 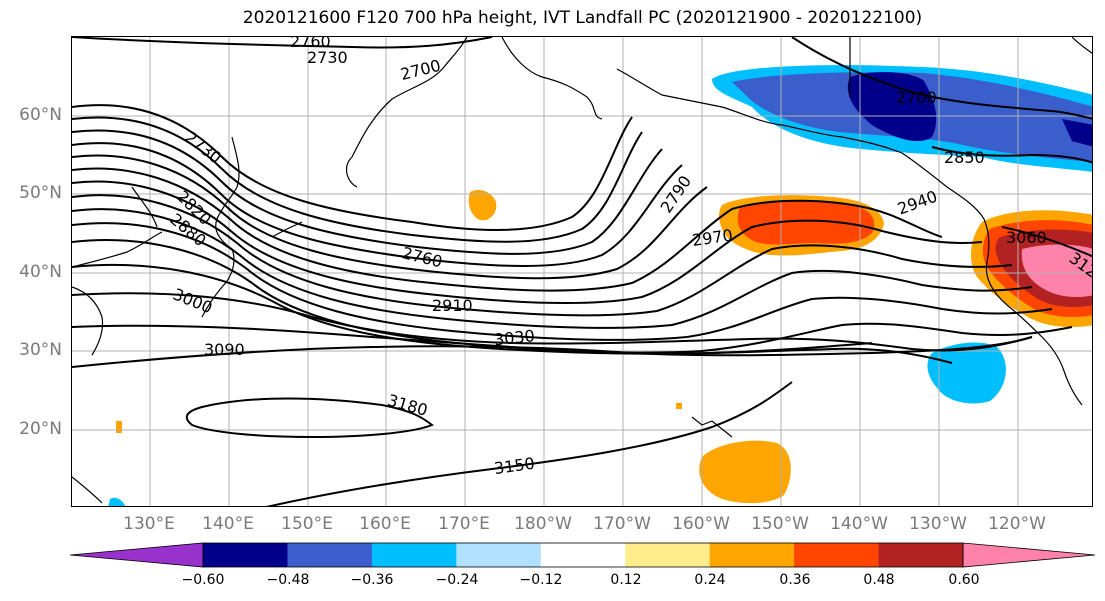 I want to click on colorbar, so click(x=583, y=555).